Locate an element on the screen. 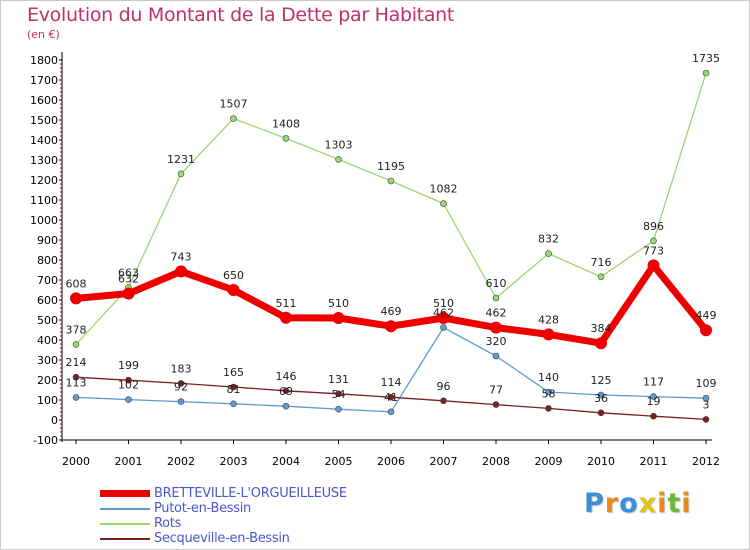 The height and width of the screenshot is (550, 750). data-label: 19 is located at coordinates (654, 401).